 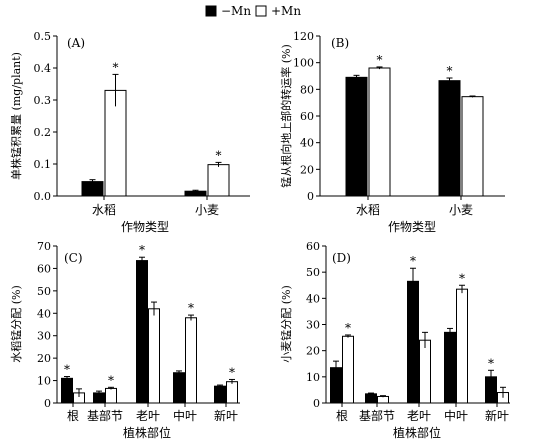 I want to click on panel-title: (D), so click(x=341, y=258).